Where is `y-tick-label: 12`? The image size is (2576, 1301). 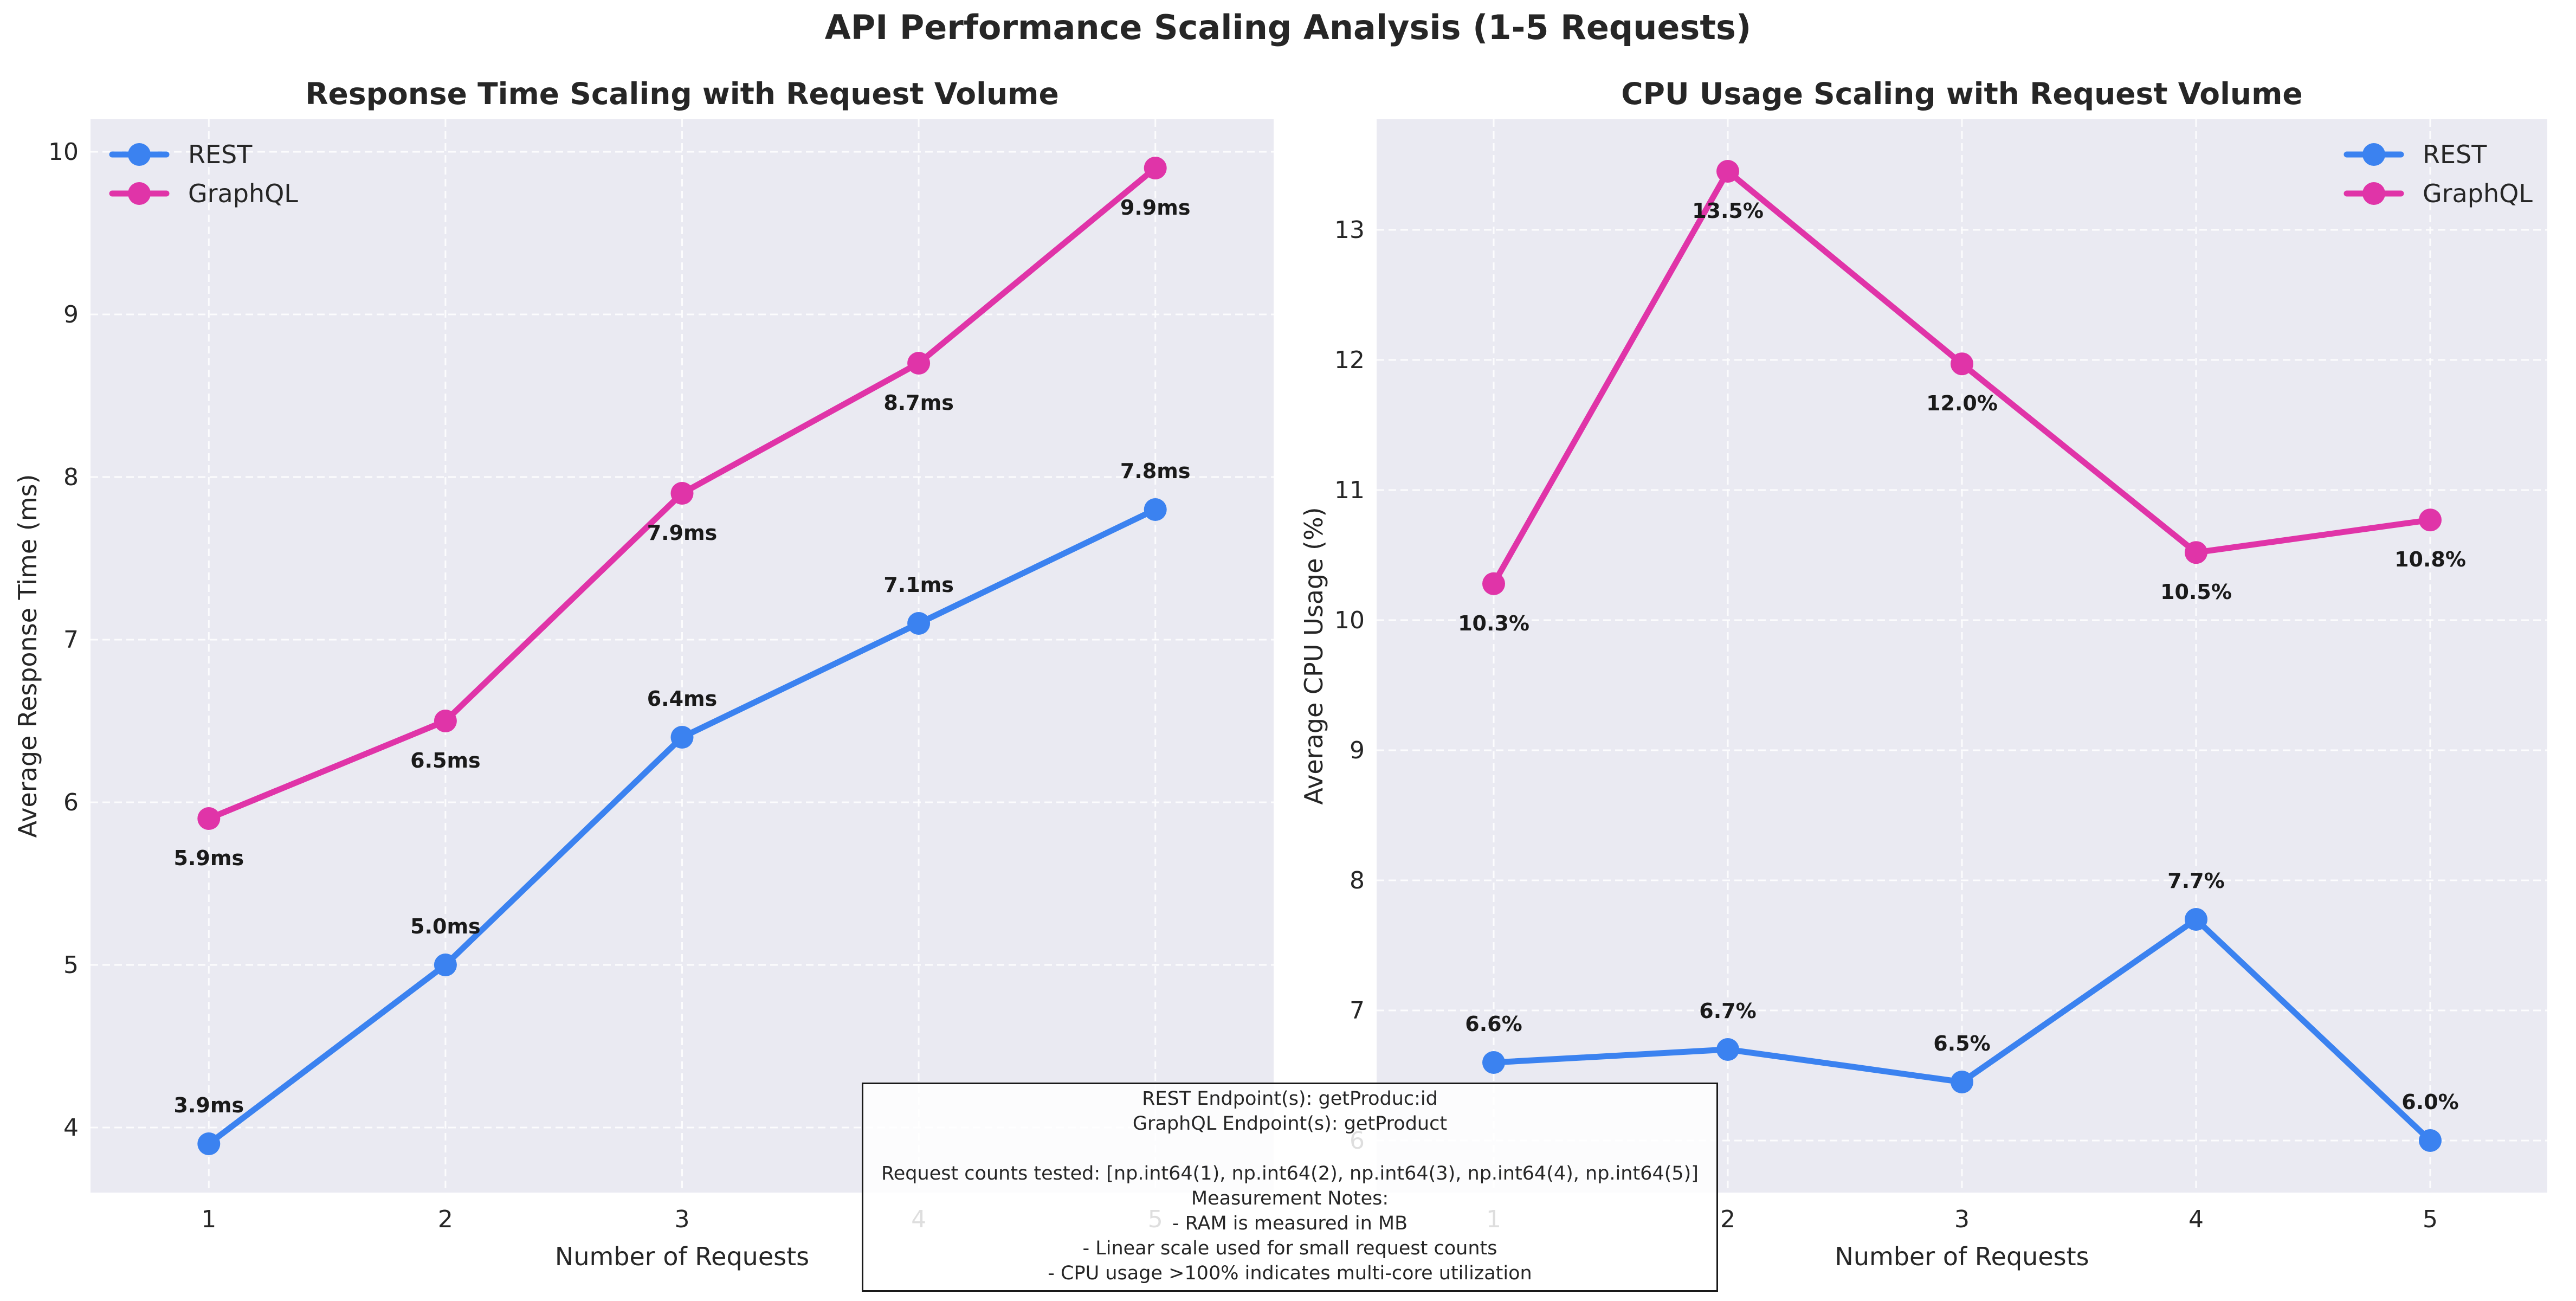
y-tick-label: 12 is located at coordinates (1349, 360).